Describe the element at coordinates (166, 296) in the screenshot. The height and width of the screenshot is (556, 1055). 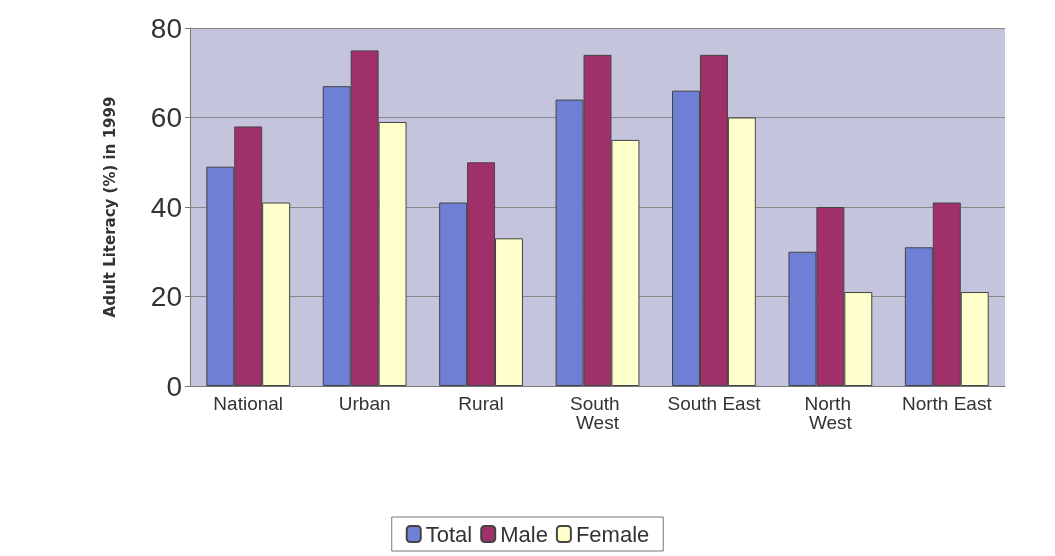
I see `y-tick-label: 20` at that location.